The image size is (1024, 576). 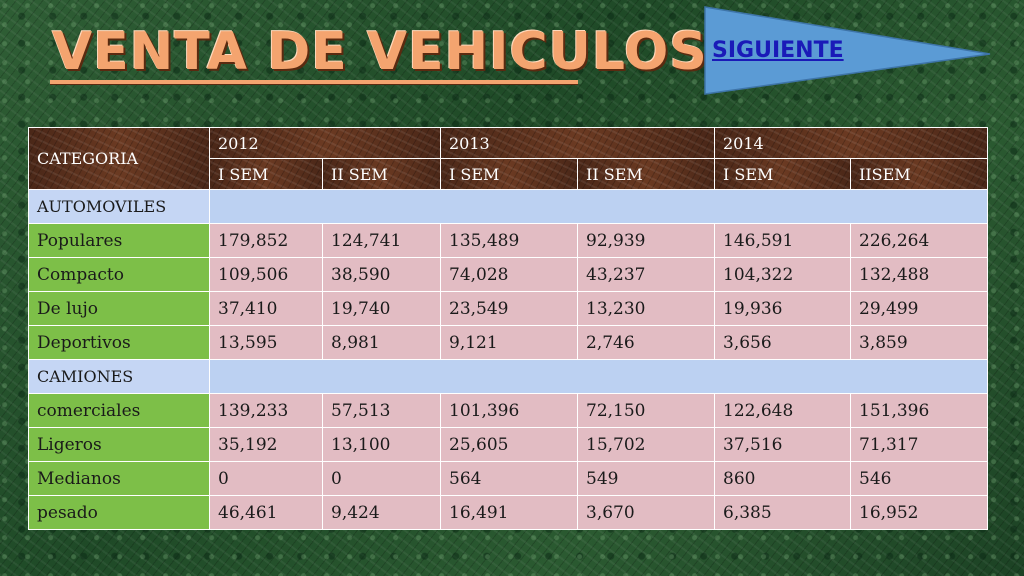 I want to click on section-row: AUTOMOVILES, so click(x=508, y=206).